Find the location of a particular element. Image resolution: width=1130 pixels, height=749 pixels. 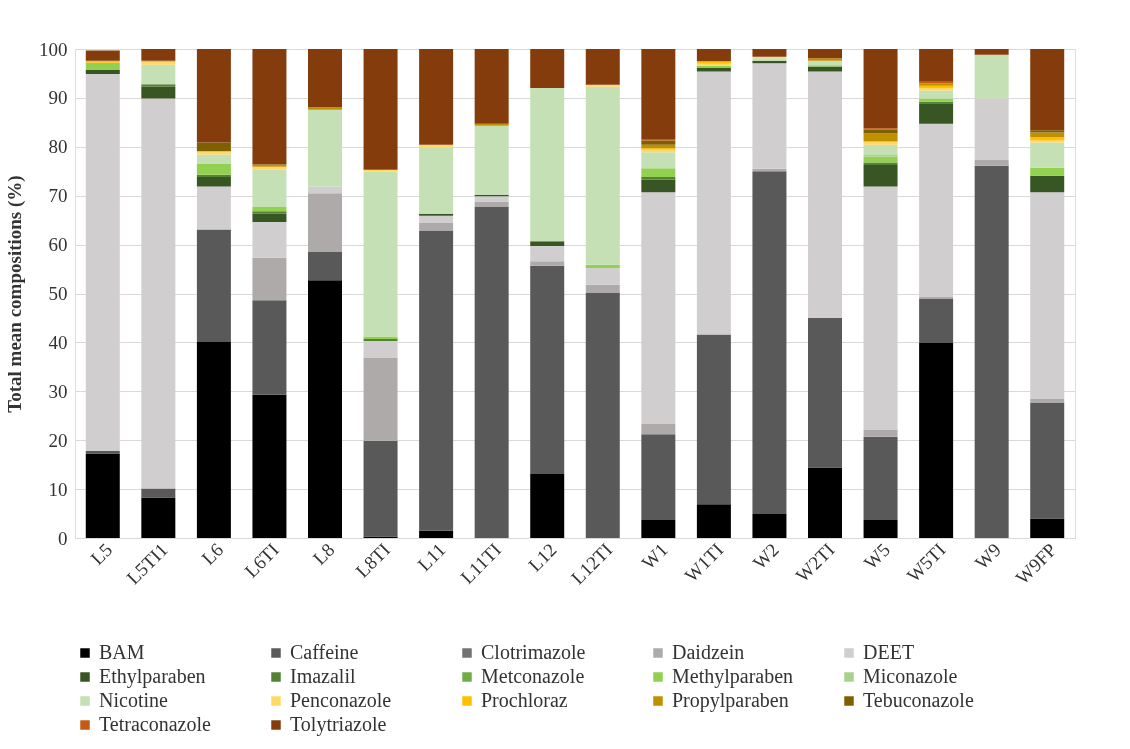

legend-label: Daidzein is located at coordinates (708, 652).